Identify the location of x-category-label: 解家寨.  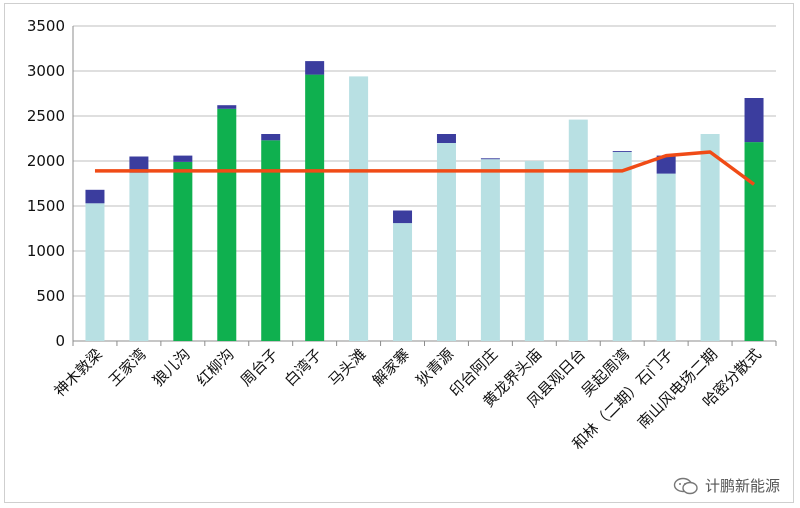
(391, 367).